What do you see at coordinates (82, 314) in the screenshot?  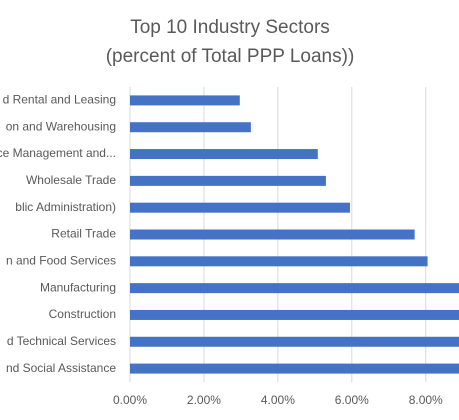 I see `y-tick-label: Construction` at bounding box center [82, 314].